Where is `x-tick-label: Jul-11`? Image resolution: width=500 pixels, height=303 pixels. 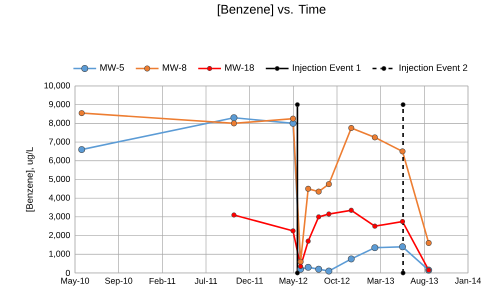
x-tick-label: Jul-11 is located at coordinates (206, 281).